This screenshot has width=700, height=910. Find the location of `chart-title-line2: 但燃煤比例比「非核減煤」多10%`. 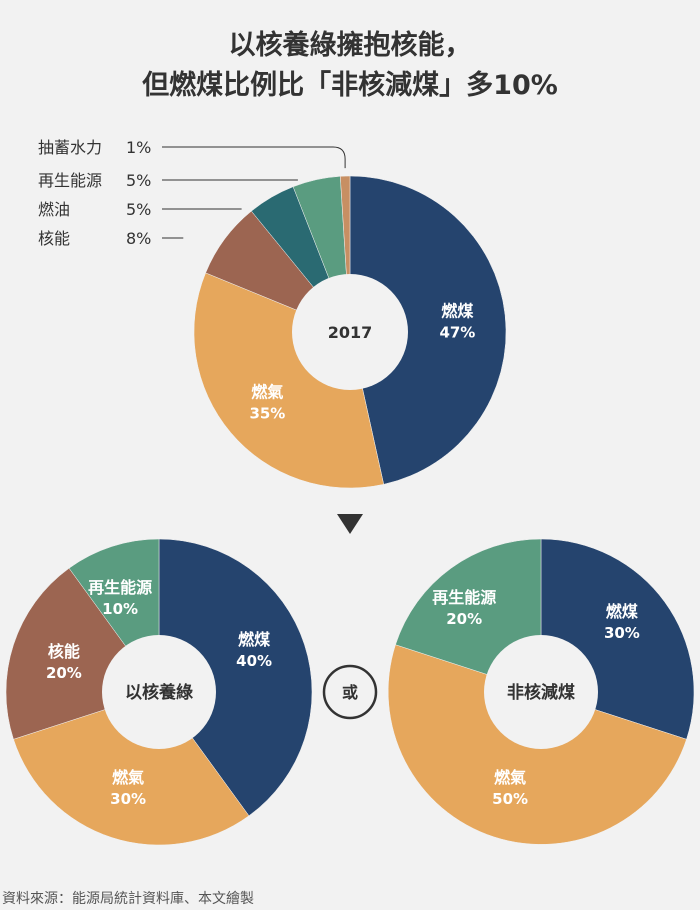

chart-title-line2: 但燃煤比例比「非核減煤」多10% is located at coordinates (350, 85).